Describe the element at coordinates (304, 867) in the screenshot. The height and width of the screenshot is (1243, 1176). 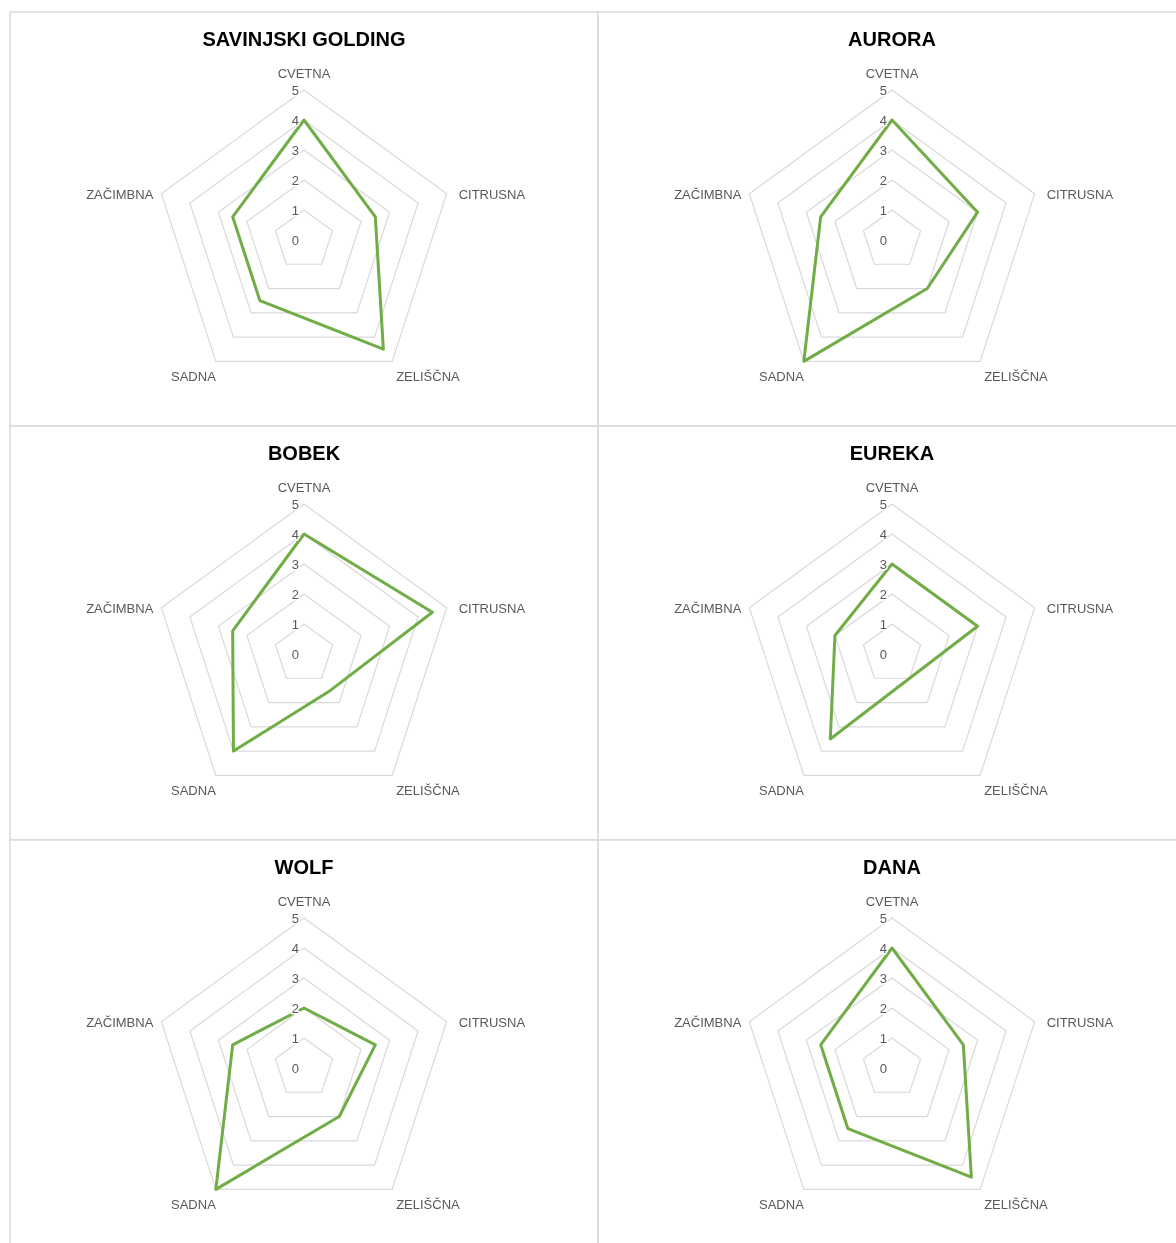
I see `chart-title: WOLF` at that location.